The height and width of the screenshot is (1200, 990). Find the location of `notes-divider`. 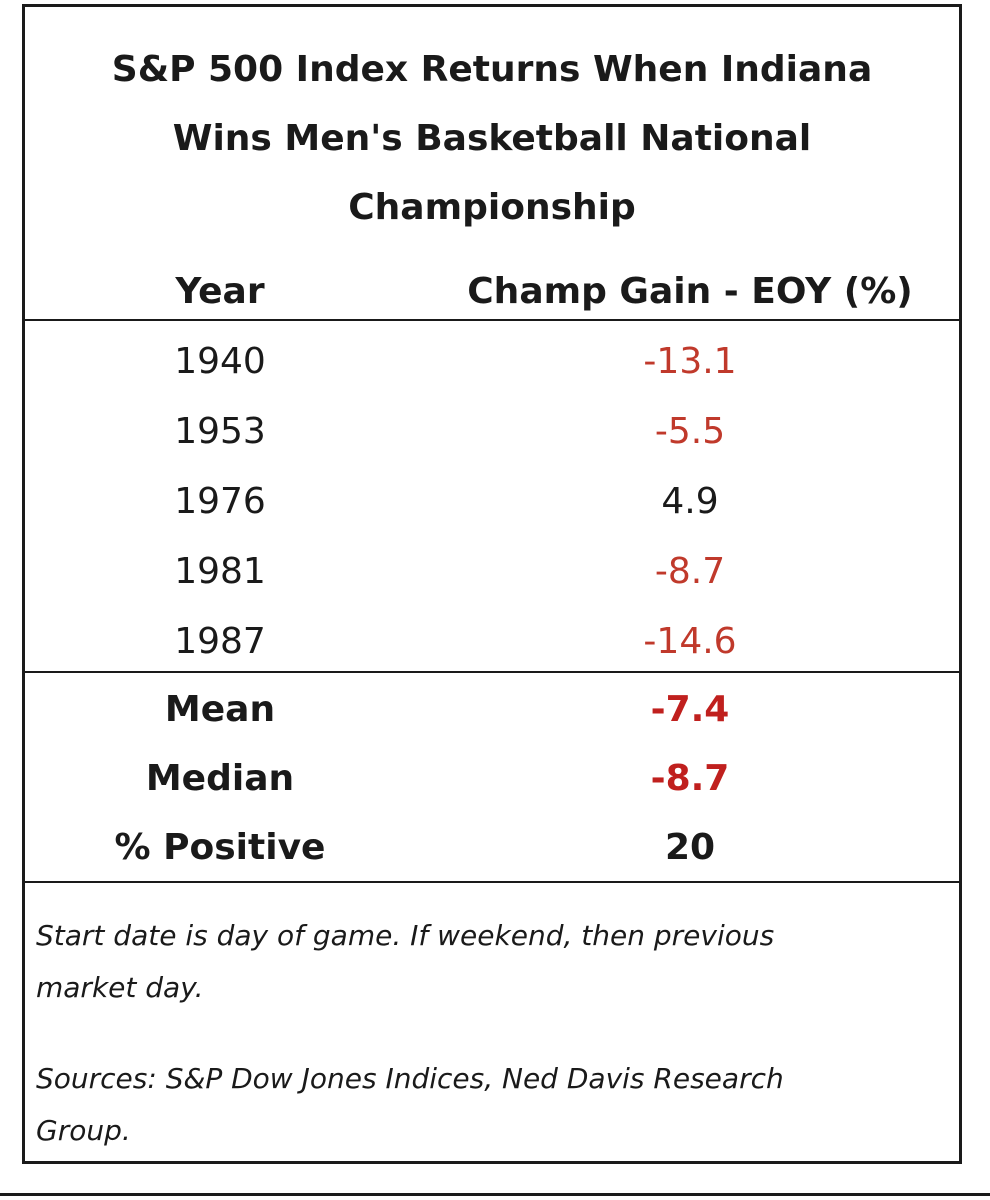

notes-divider is located at coordinates (492, 882).